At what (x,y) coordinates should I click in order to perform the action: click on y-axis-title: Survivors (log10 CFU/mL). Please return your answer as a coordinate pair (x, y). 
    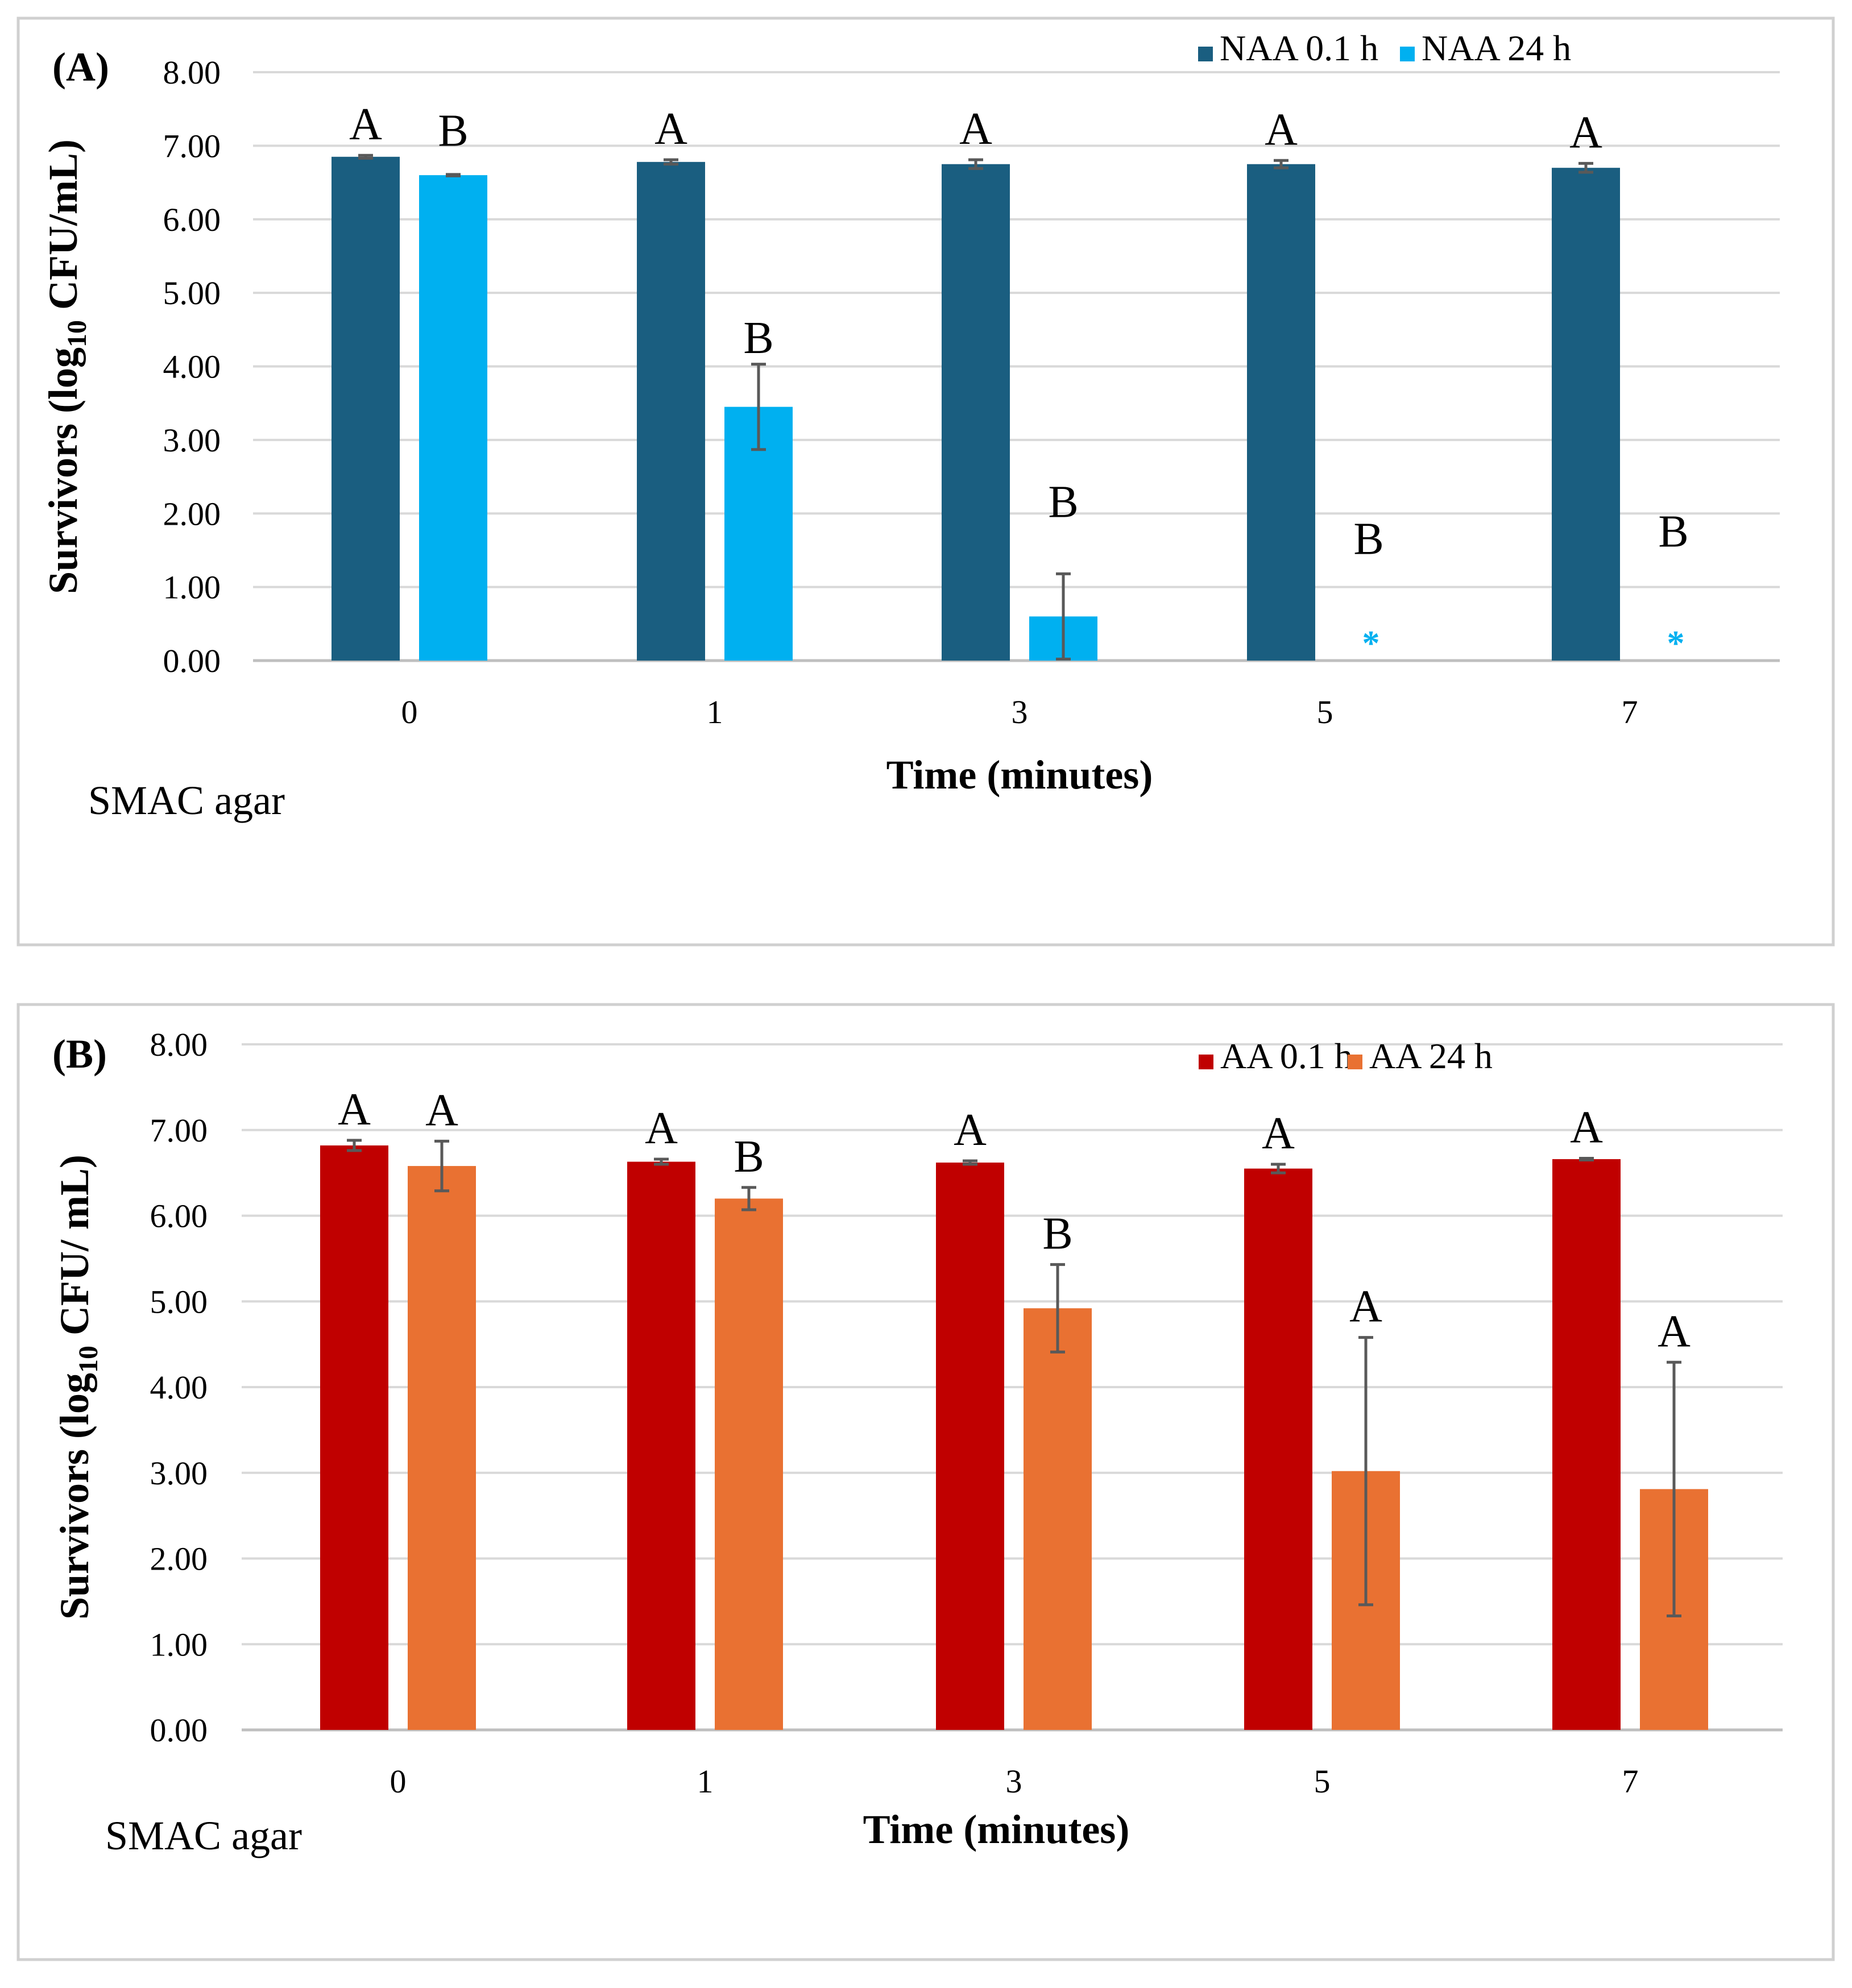
    Looking at the image, I should click on (66, 366).